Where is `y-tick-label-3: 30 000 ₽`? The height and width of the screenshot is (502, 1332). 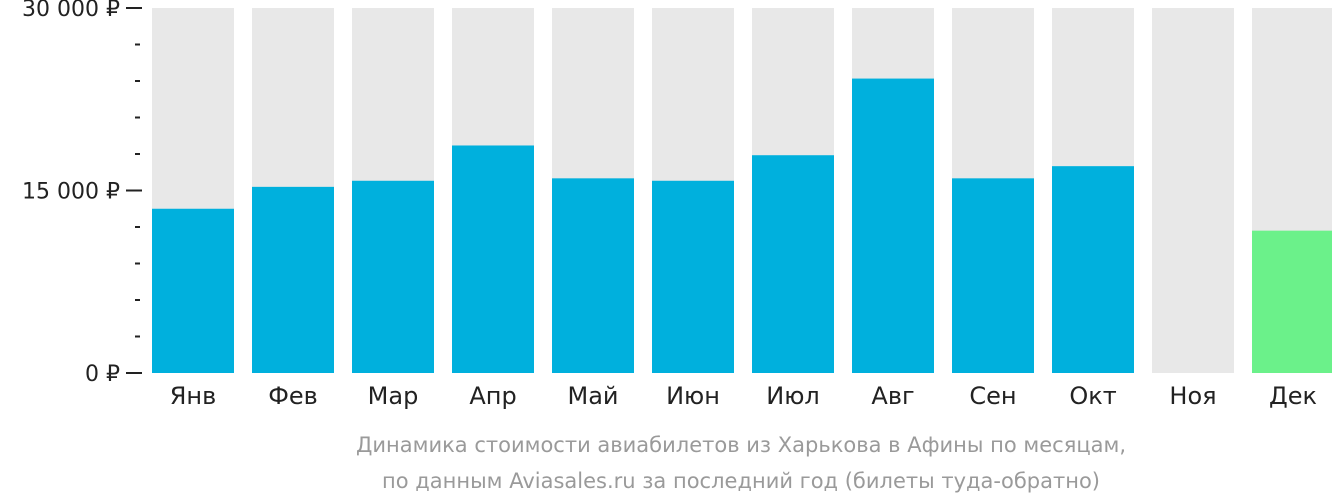
y-tick-label-3: 30 000 ₽ is located at coordinates (71, 11).